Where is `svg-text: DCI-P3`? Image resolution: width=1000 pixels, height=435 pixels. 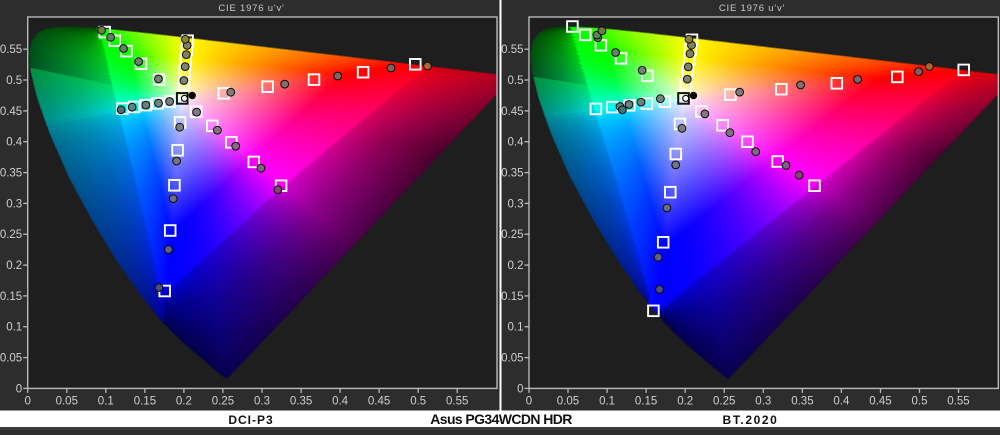 svg-text: DCI-P3 is located at coordinates (250, 420).